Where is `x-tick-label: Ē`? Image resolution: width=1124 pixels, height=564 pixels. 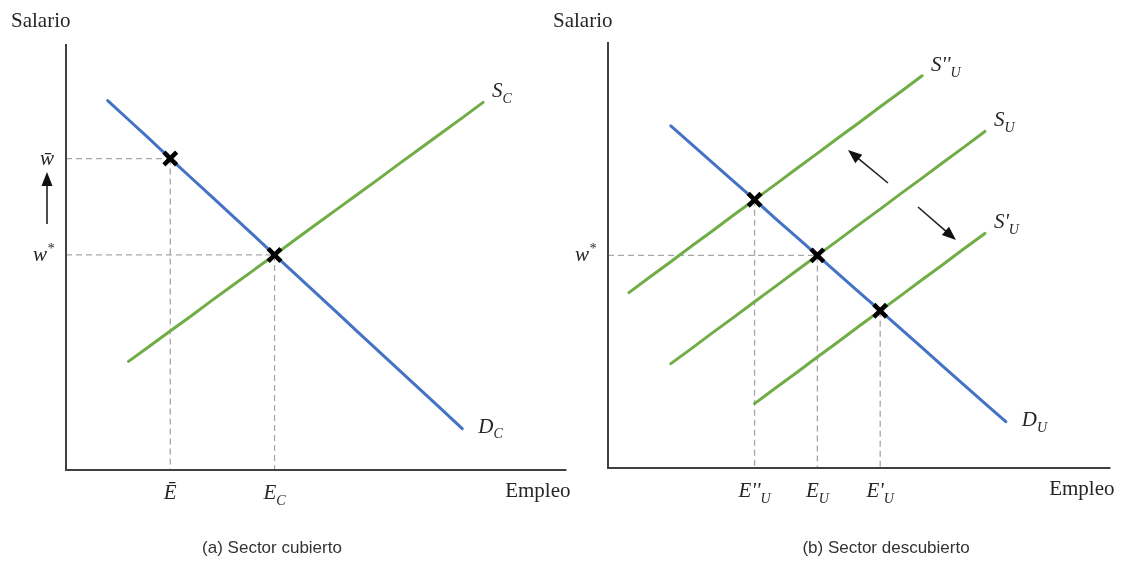 x-tick-label: Ē is located at coordinates (169, 492).